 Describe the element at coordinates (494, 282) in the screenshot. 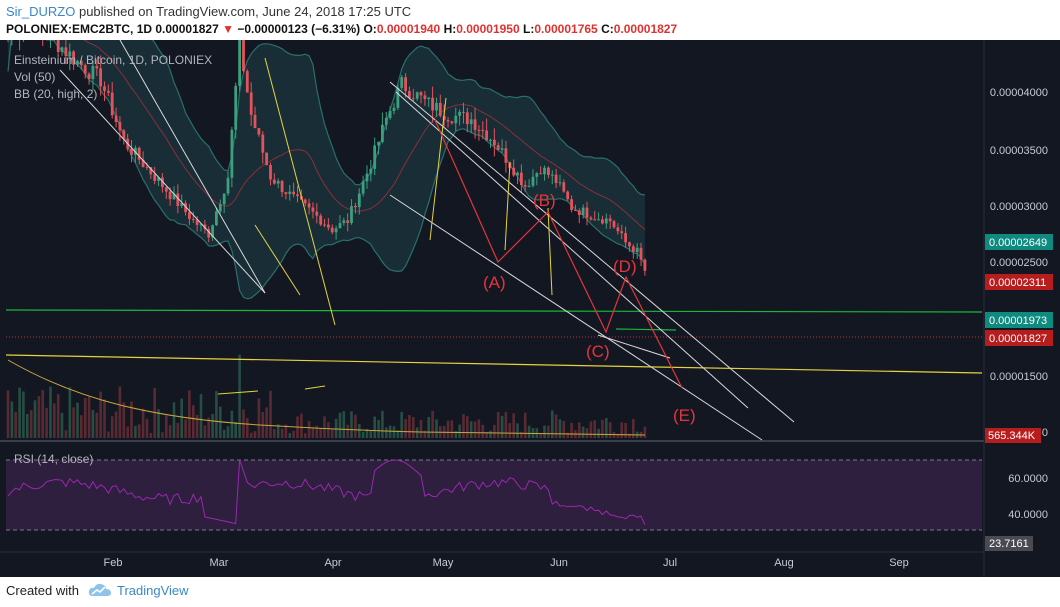

I see `wave-label: (A)` at that location.